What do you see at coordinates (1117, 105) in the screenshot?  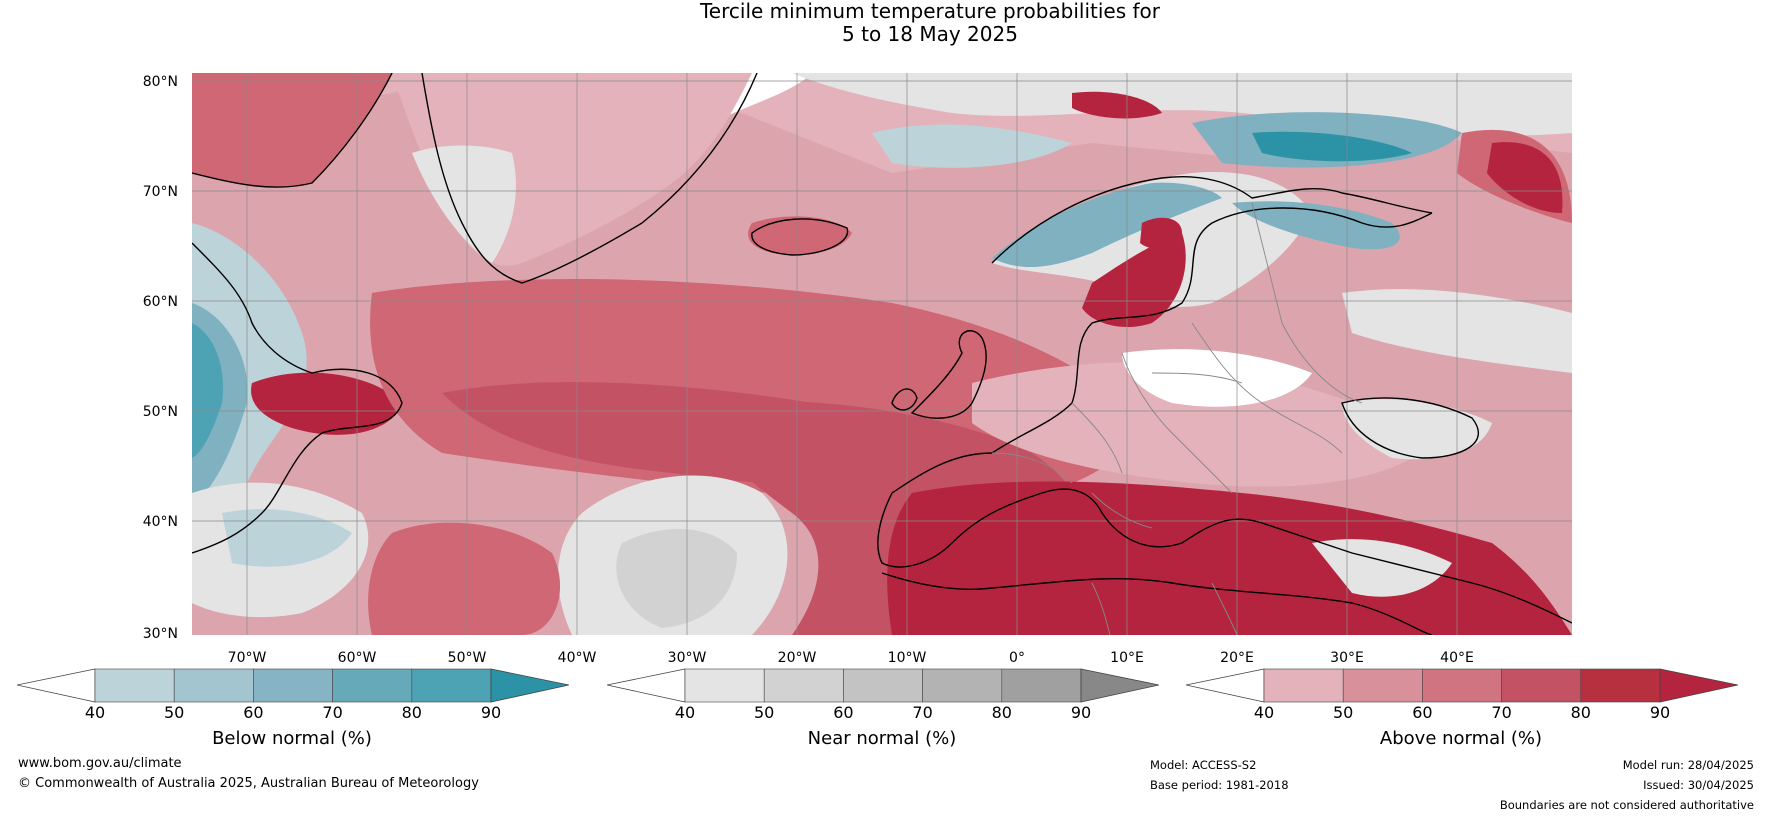 I see `region-above-svalbard` at bounding box center [1117, 105].